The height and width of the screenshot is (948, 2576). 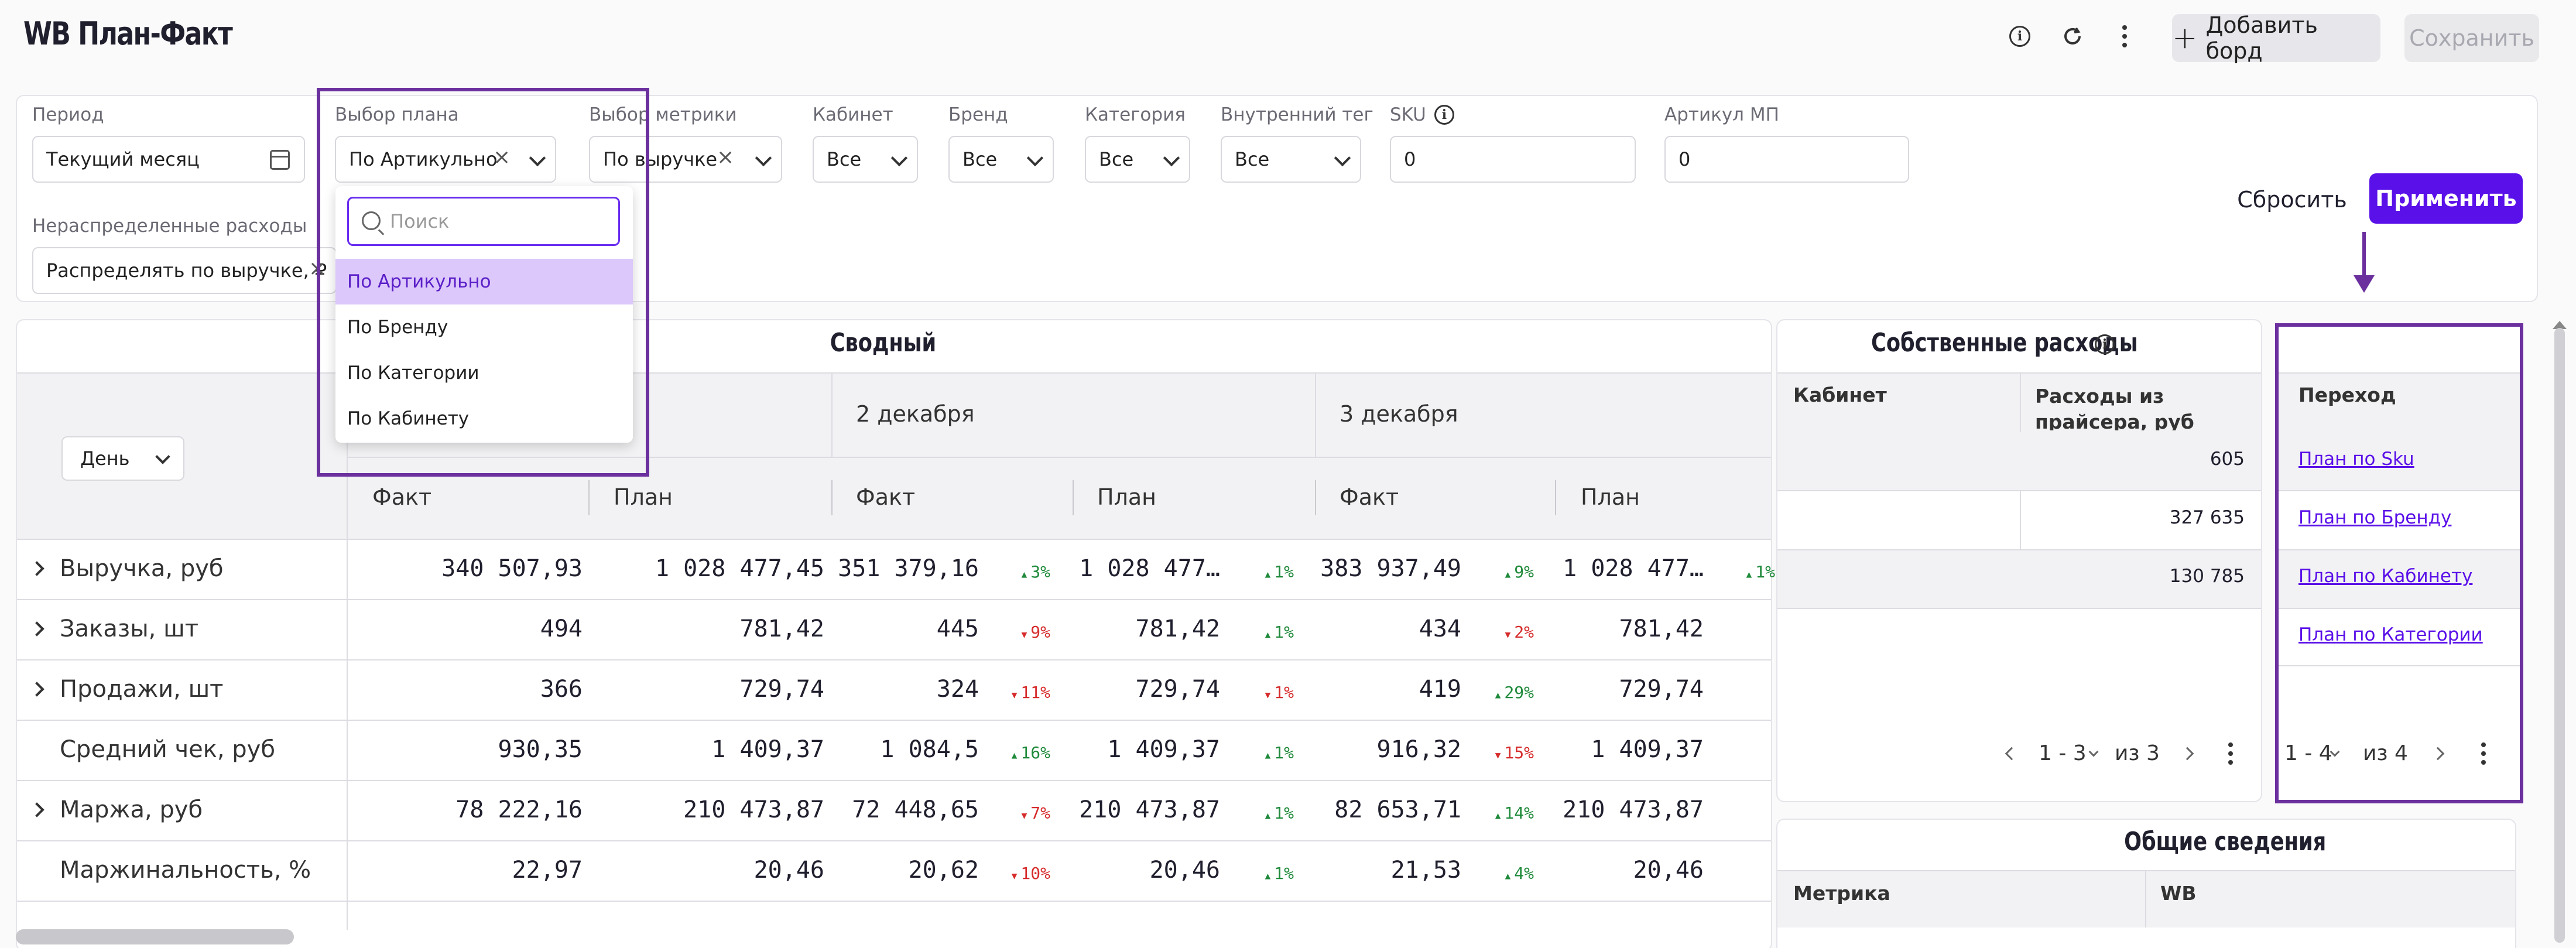 What do you see at coordinates (1040, 813) in the screenshot?
I see `change-value: 7%` at bounding box center [1040, 813].